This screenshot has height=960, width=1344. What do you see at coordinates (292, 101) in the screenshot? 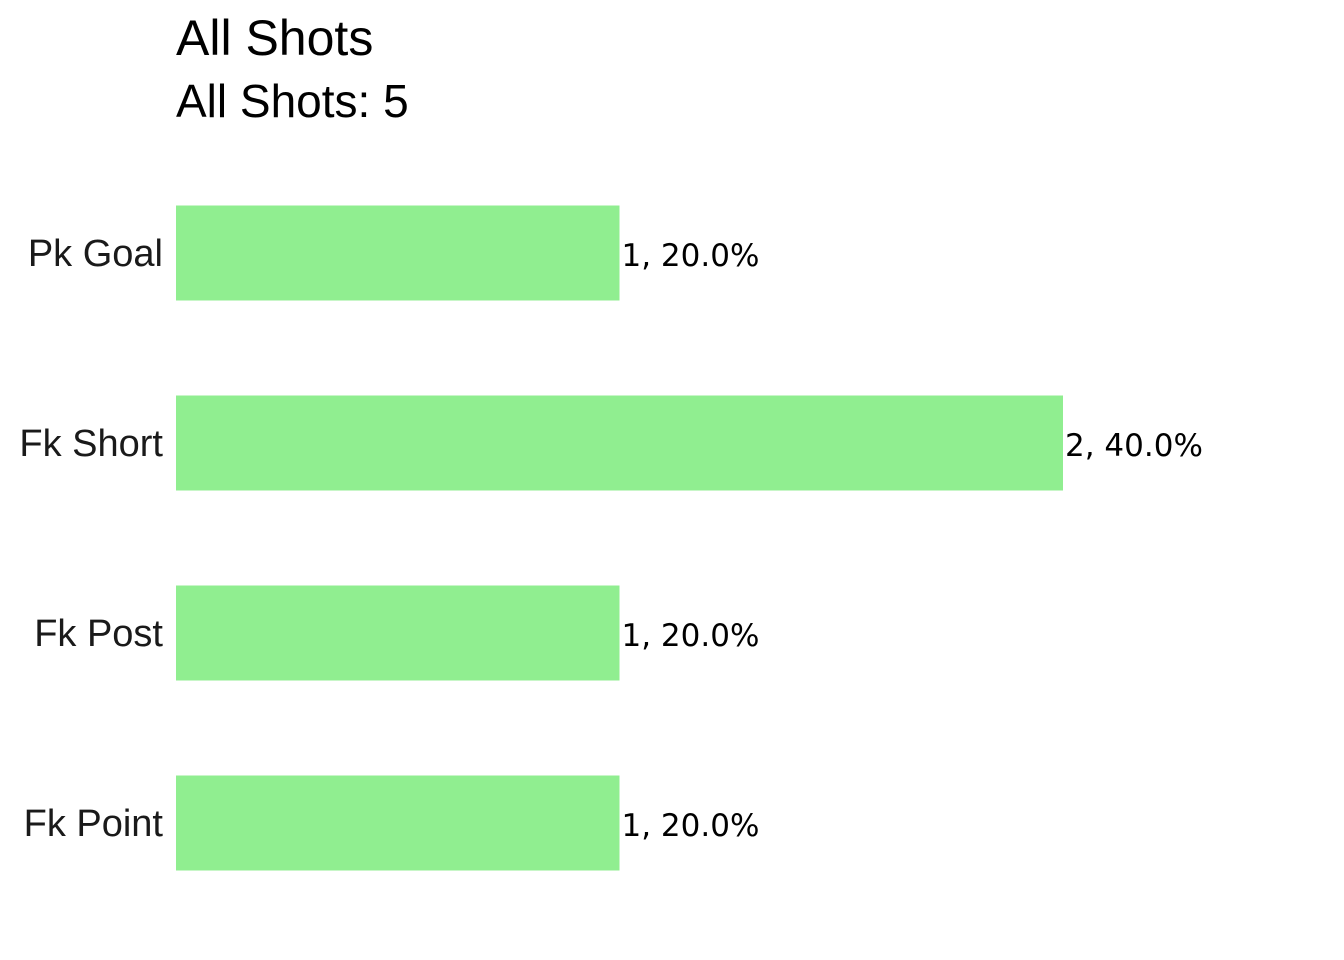
I see `chart-subtitle: All Shots: 5` at bounding box center [292, 101].